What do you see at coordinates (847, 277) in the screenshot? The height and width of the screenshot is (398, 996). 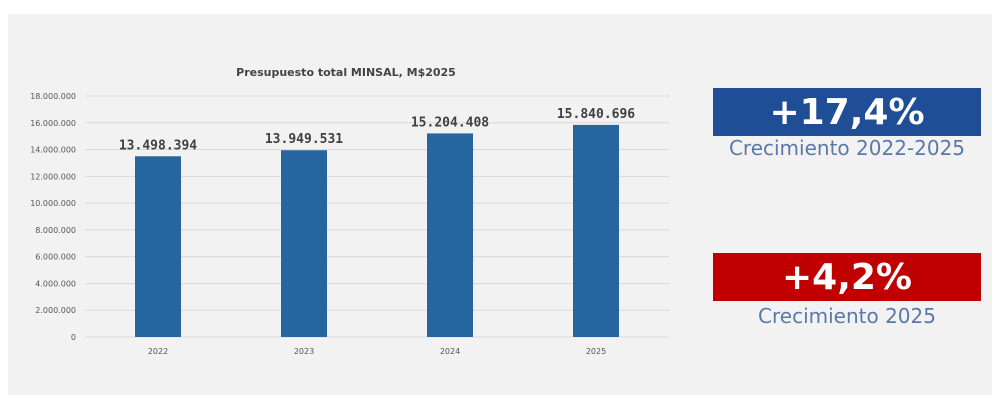 I see `kpi-growth-year-value: +4,2%` at bounding box center [847, 277].